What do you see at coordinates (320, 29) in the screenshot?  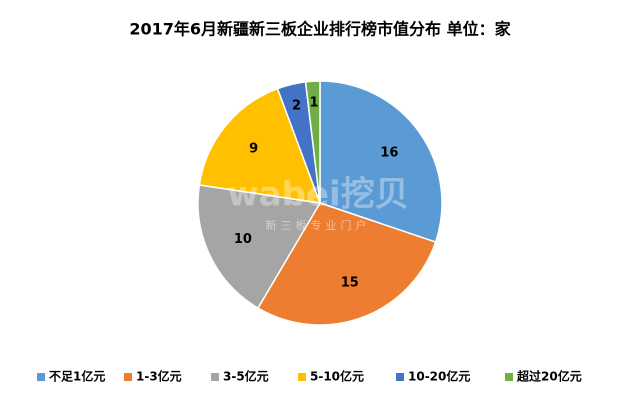 I see `chart-title: 2017年6月新疆新三板企业排行榜市值分布 单位：家` at bounding box center [320, 29].